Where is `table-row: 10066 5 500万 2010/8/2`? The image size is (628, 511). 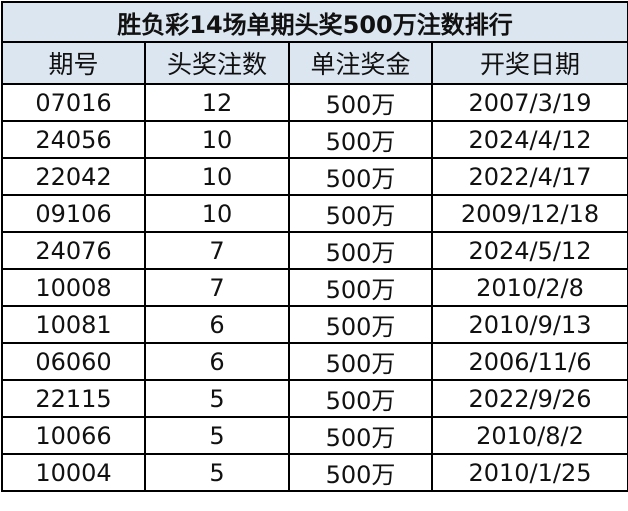 table-row: 10066 5 500万 2010/8/2 is located at coordinates (314, 435).